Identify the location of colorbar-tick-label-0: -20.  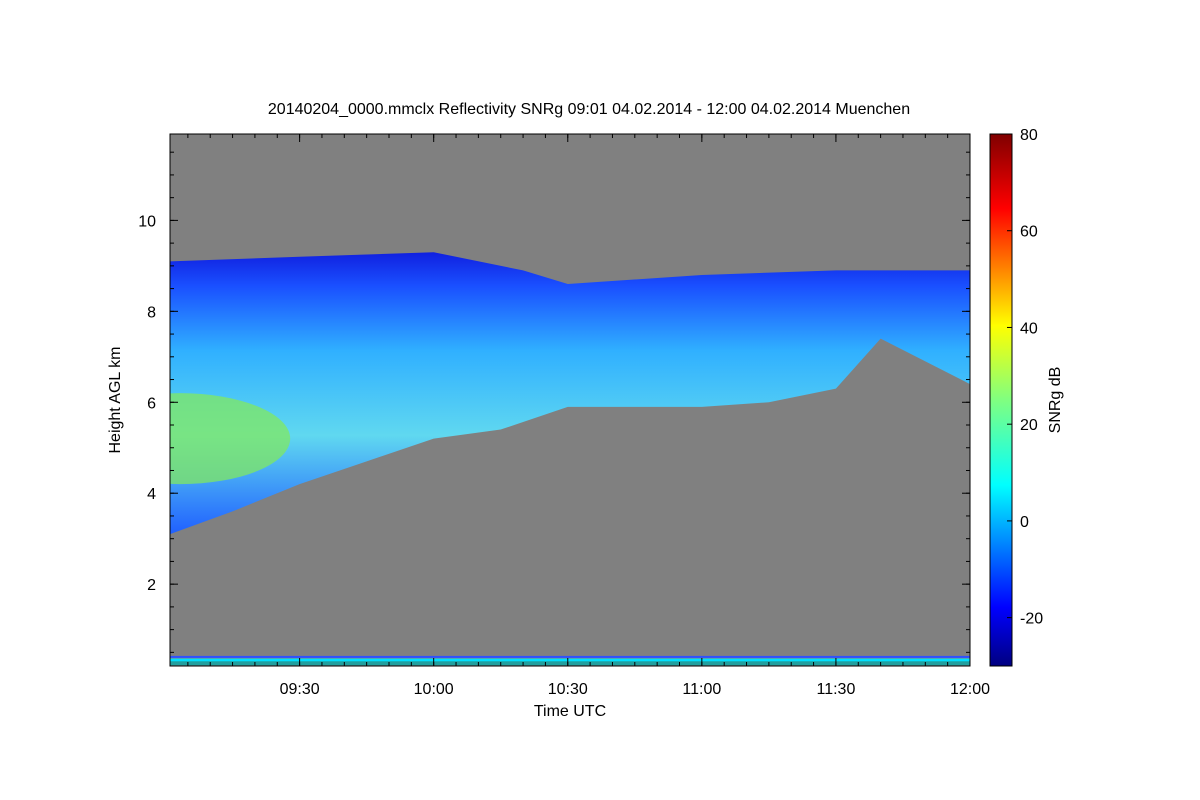
(1031, 619).